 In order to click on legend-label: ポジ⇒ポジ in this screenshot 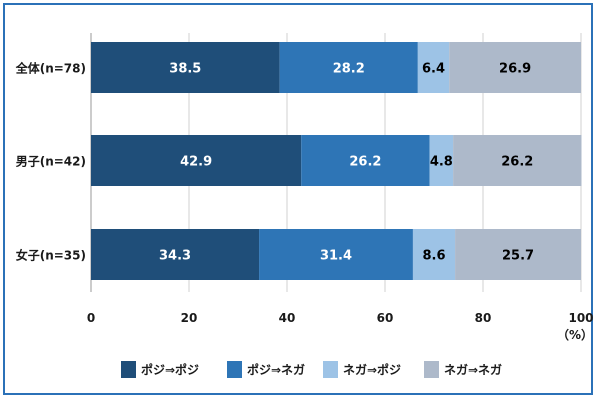, I will do `click(170, 369)`.